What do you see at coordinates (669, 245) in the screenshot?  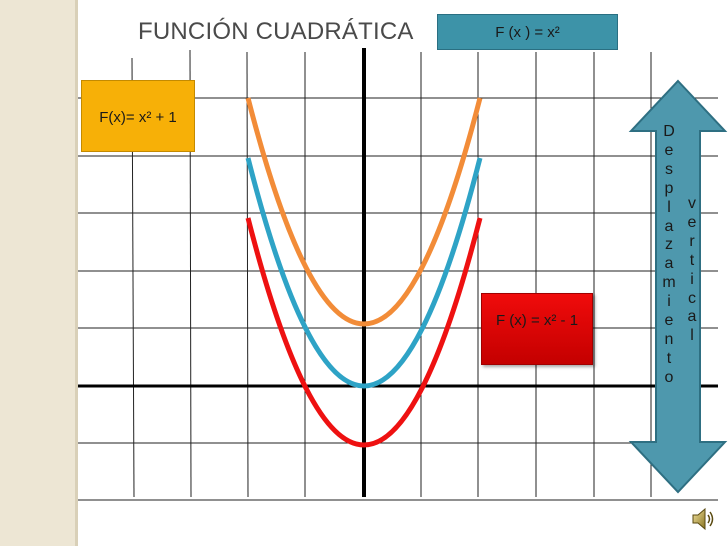 I see `arrow-letter: z` at bounding box center [669, 245].